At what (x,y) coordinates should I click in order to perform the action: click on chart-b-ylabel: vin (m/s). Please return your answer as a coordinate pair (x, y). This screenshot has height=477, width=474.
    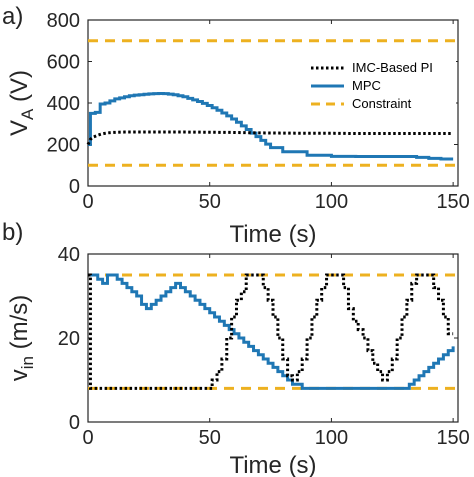
    Looking at the image, I should click on (21, 338).